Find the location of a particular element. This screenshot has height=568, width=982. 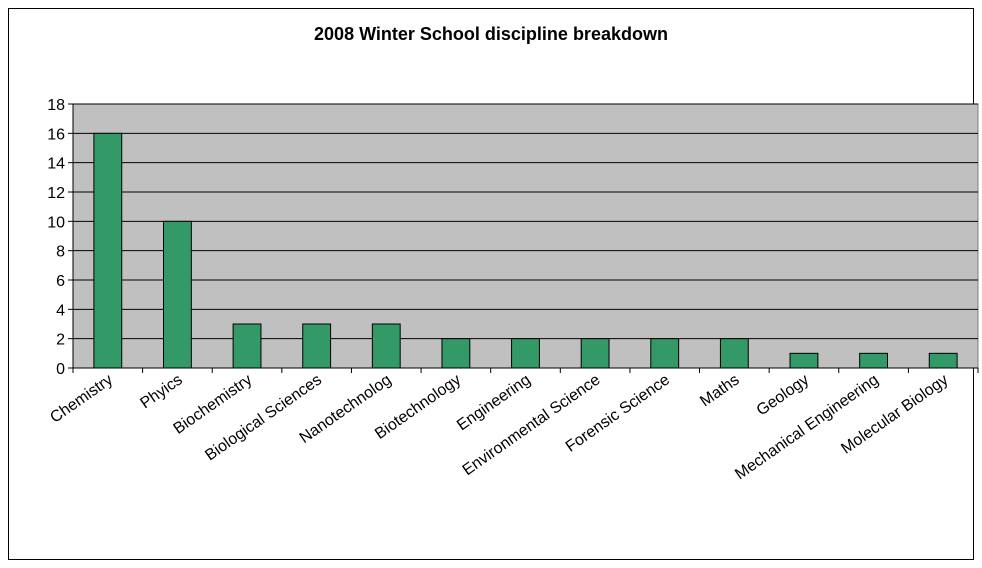

chart-title: 2008 Winter School discipline breakdown is located at coordinates (491, 34).